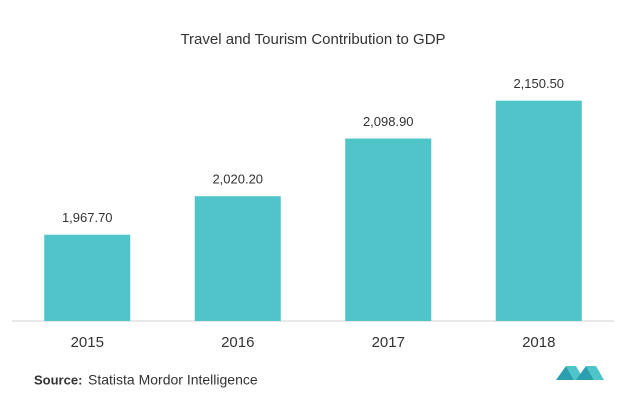  I want to click on source-text: Statista Mordor Intelligence, so click(173, 380).